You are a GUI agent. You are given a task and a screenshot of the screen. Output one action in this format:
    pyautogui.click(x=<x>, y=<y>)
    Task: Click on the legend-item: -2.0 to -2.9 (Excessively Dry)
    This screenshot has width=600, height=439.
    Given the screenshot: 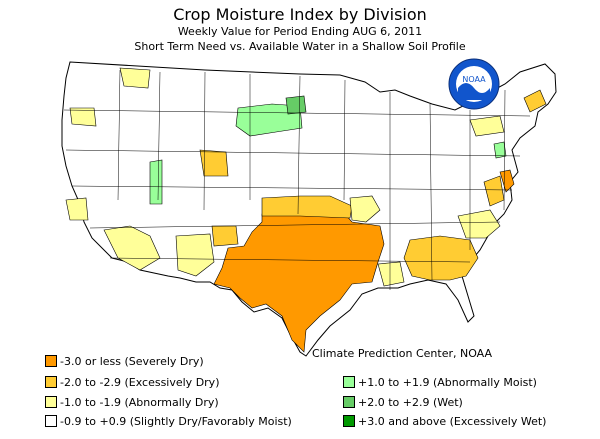 What is the action you would take?
    pyautogui.click(x=132, y=382)
    